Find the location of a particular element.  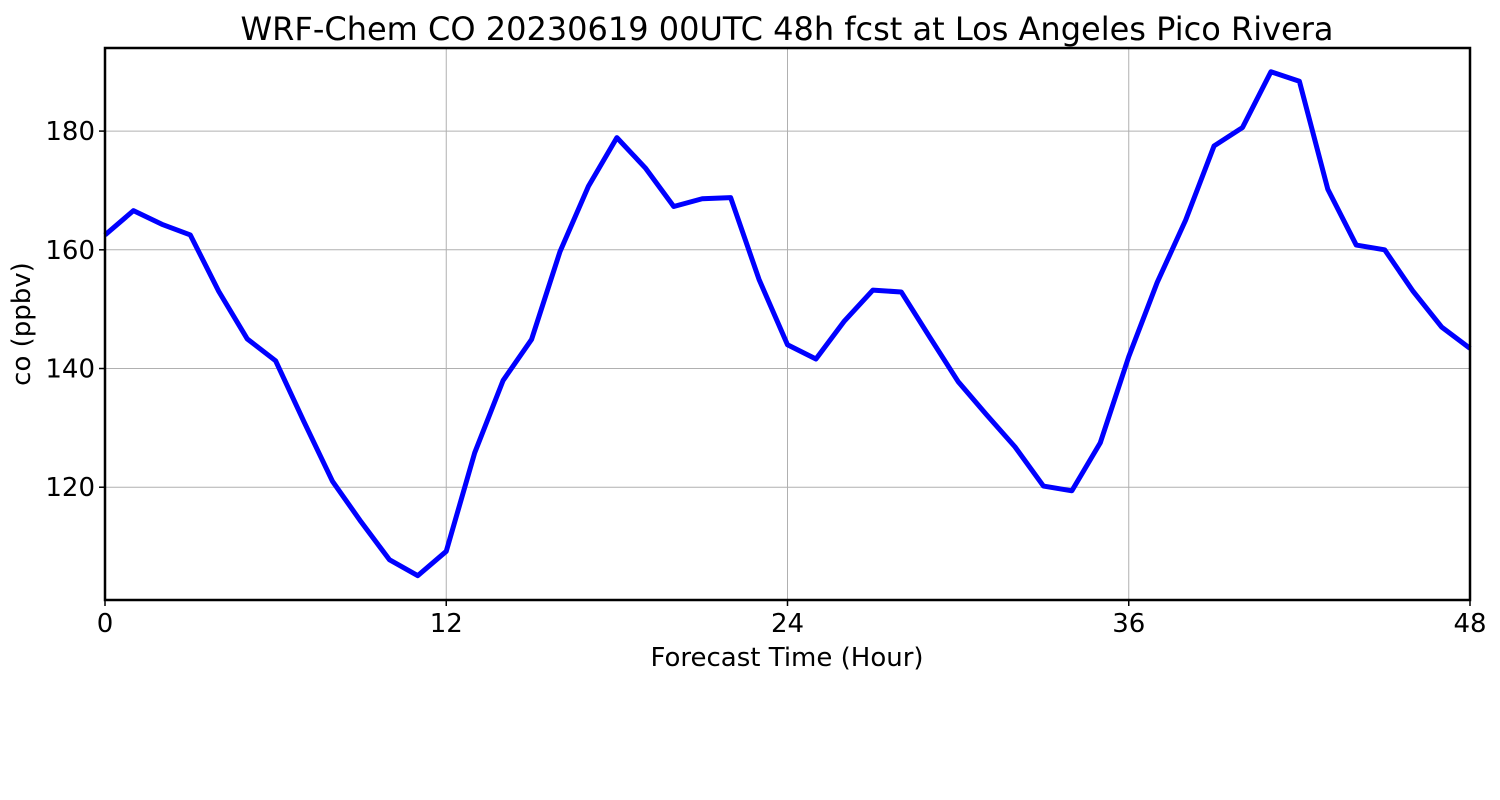

x-tick-label: 0 is located at coordinates (105, 624).